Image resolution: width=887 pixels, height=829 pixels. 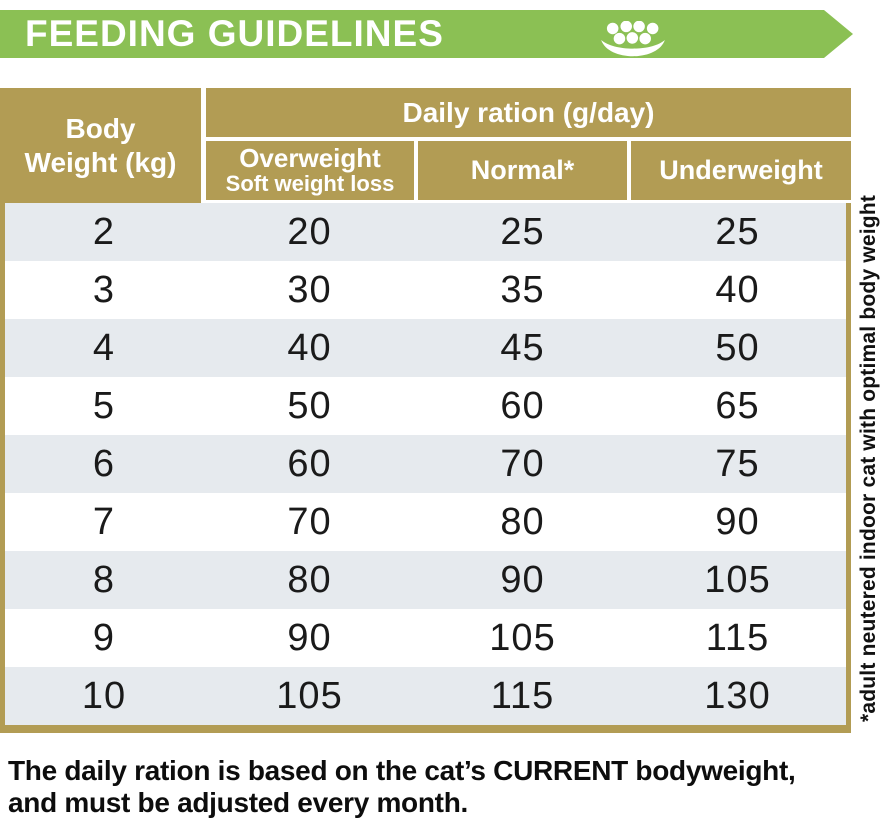 I want to click on header-body-weight: Body Weight (kg), so click(x=100, y=145).